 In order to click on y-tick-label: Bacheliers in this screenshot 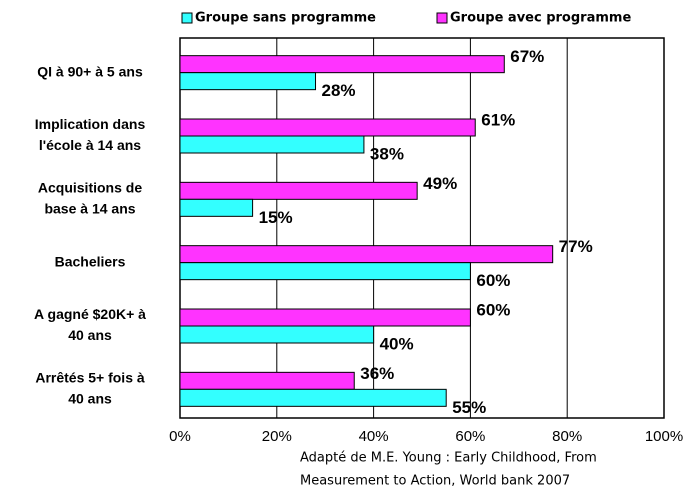, I will do `click(90, 261)`.